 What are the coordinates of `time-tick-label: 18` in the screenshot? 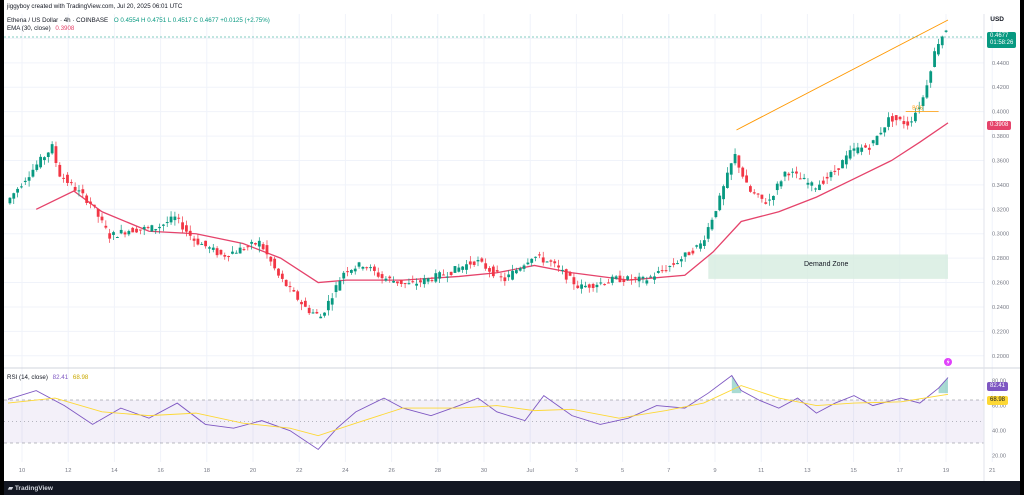 It's located at (207, 471).